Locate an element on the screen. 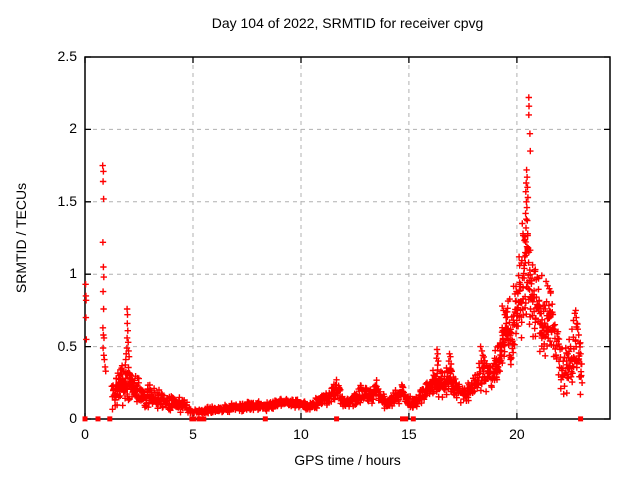 The height and width of the screenshot is (480, 640). y-tick-label: 1 is located at coordinates (73, 273).